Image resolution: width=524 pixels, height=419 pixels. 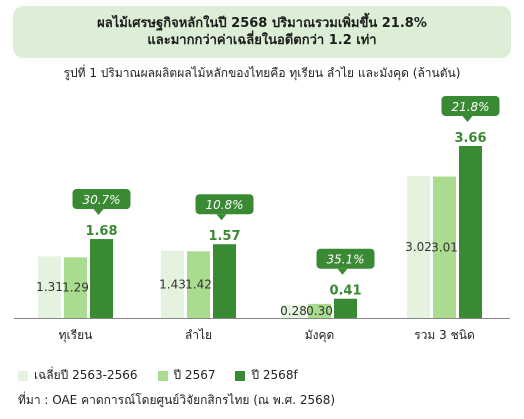 I want to click on value-label-1-0: 1.43, so click(x=172, y=284).